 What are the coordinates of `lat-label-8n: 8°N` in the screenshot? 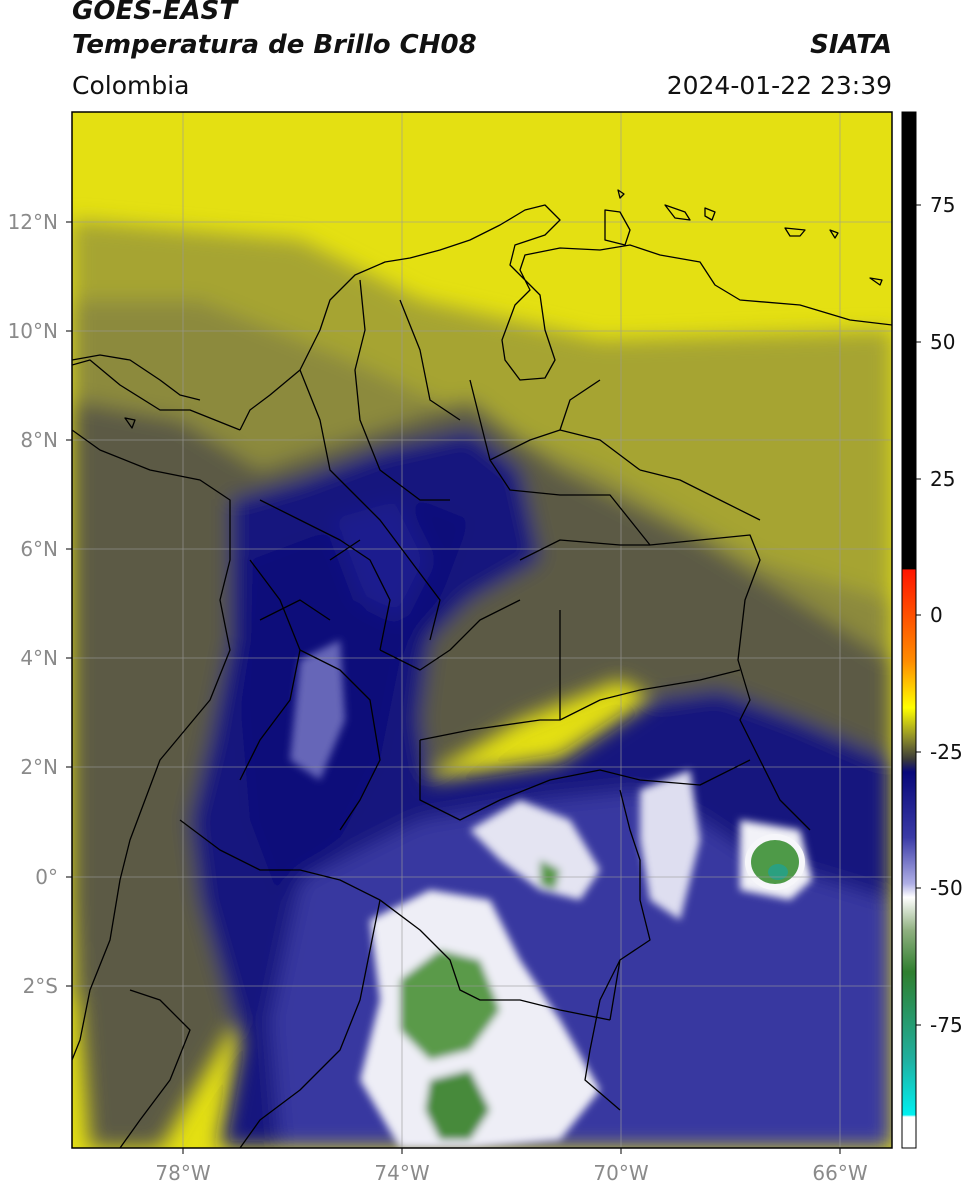 It's located at (39, 440).